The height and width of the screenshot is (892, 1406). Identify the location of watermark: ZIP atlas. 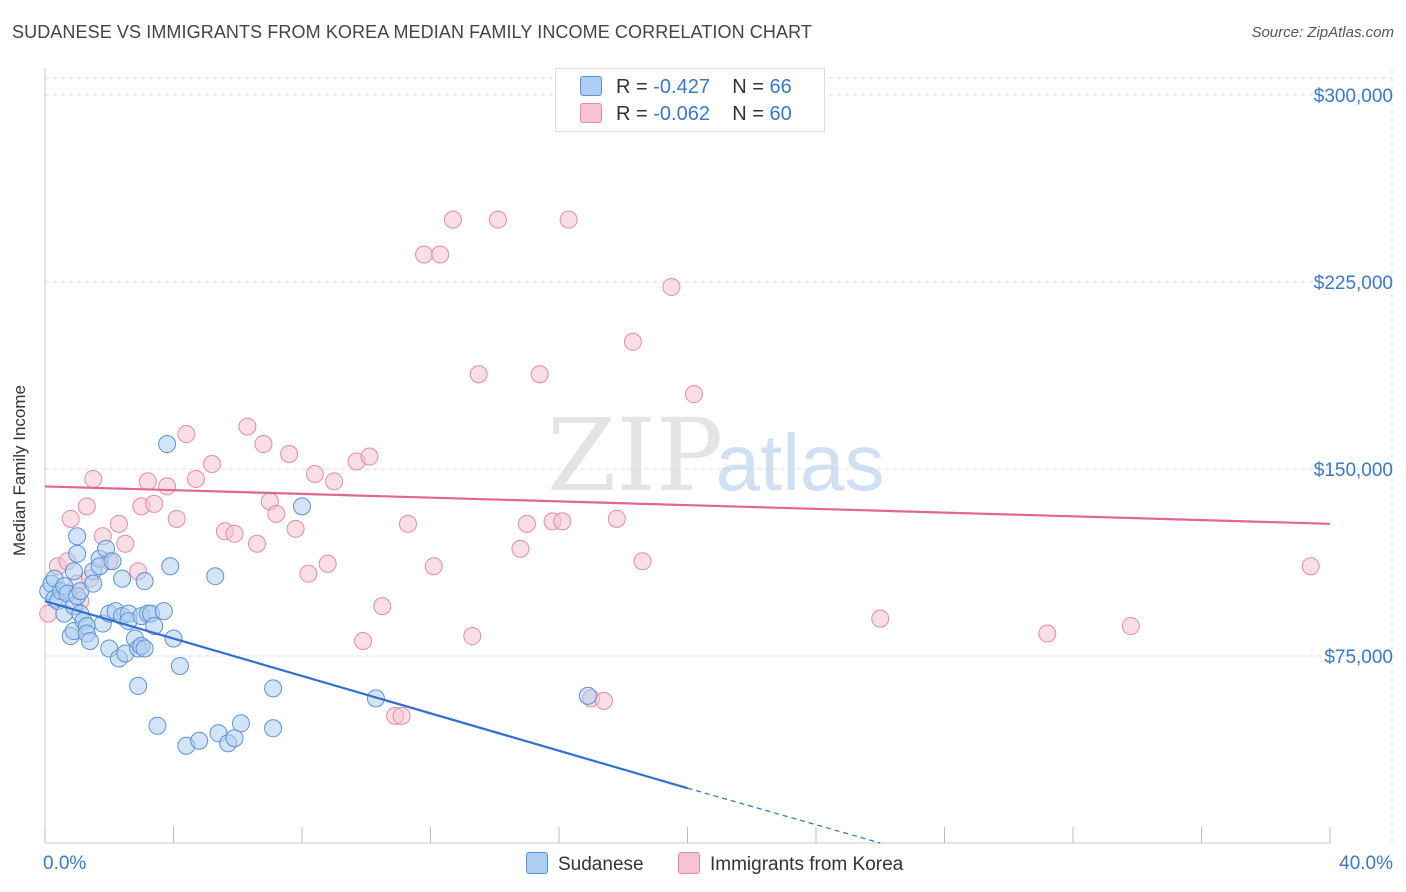
(716, 455).